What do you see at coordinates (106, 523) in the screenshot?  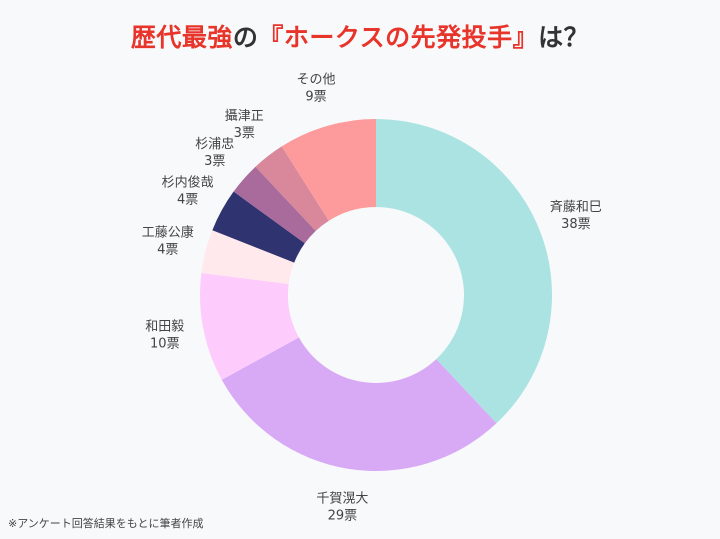 I see `source-note: ※アンケート回答結果をもとに筆者作成` at bounding box center [106, 523].